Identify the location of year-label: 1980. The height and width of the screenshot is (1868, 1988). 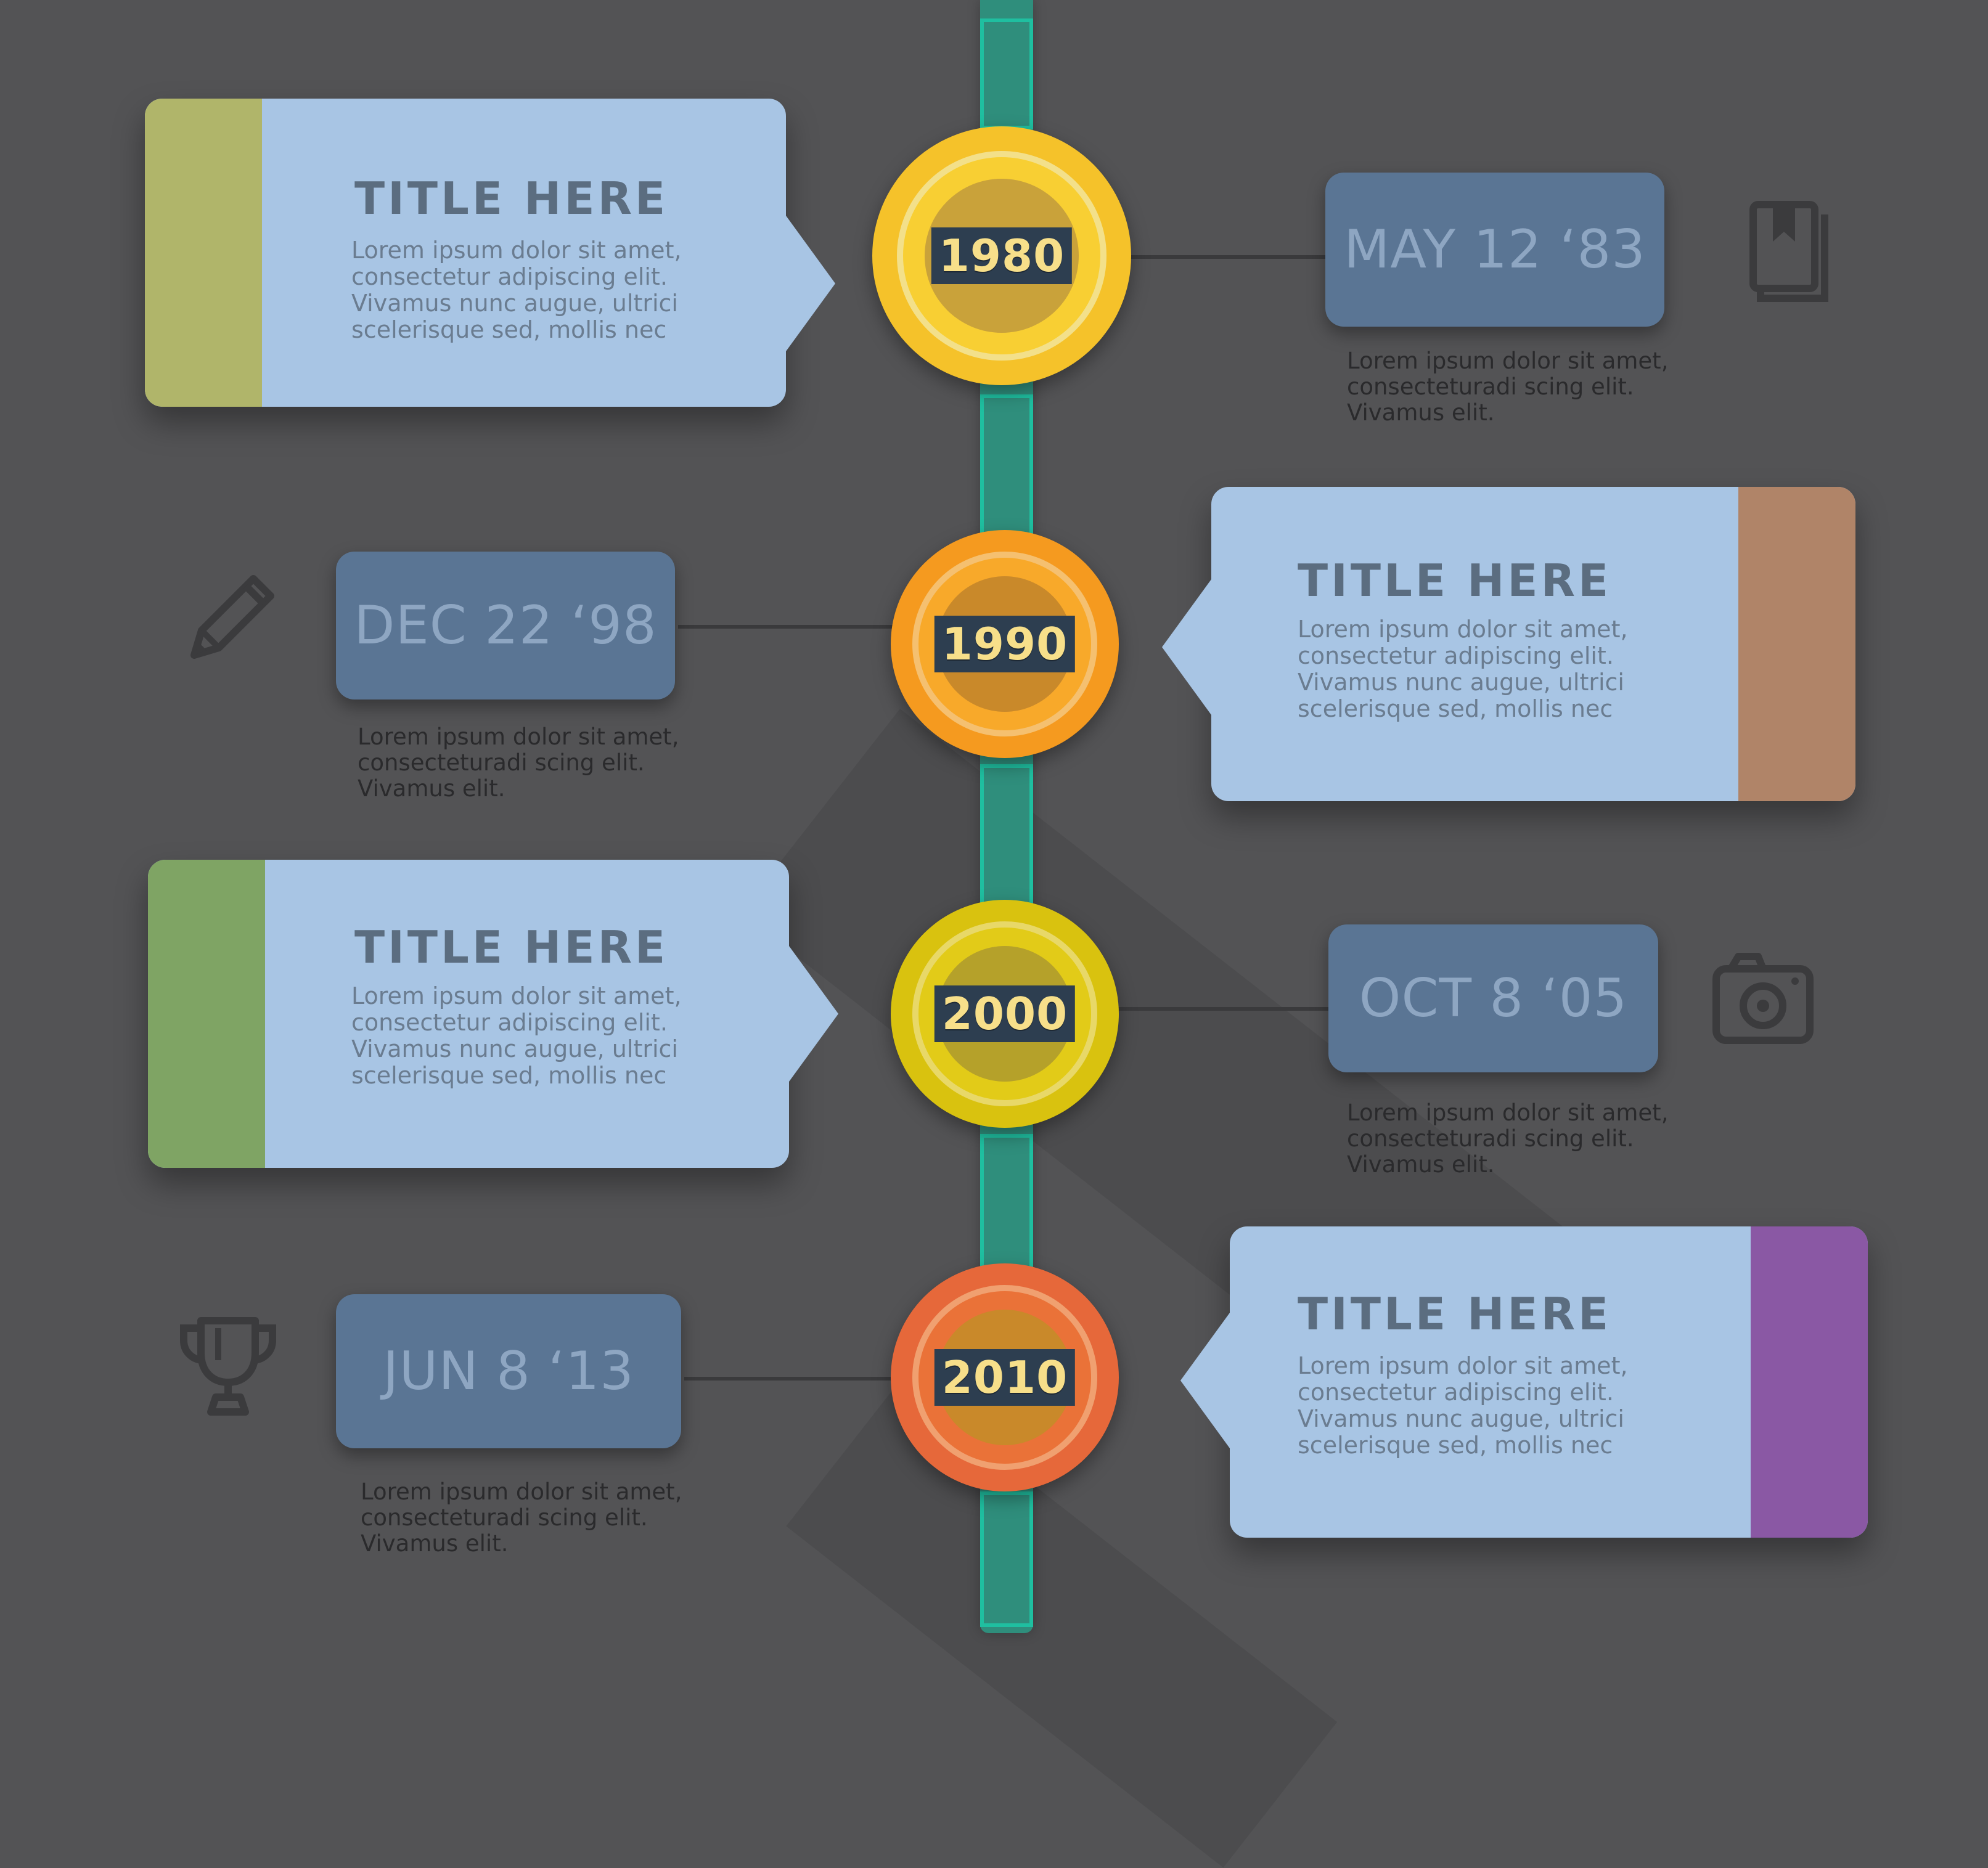
(1002, 256).